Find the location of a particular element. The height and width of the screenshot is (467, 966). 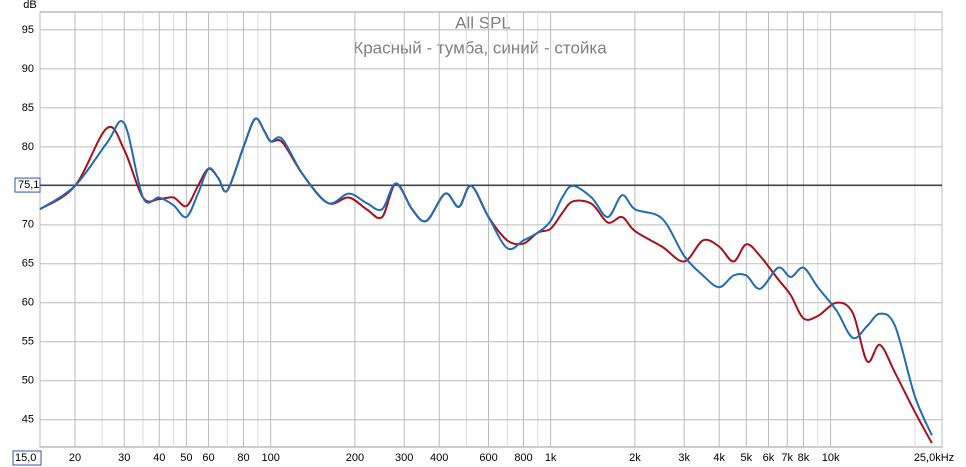

reference-label: 75,1 is located at coordinates (28, 185).